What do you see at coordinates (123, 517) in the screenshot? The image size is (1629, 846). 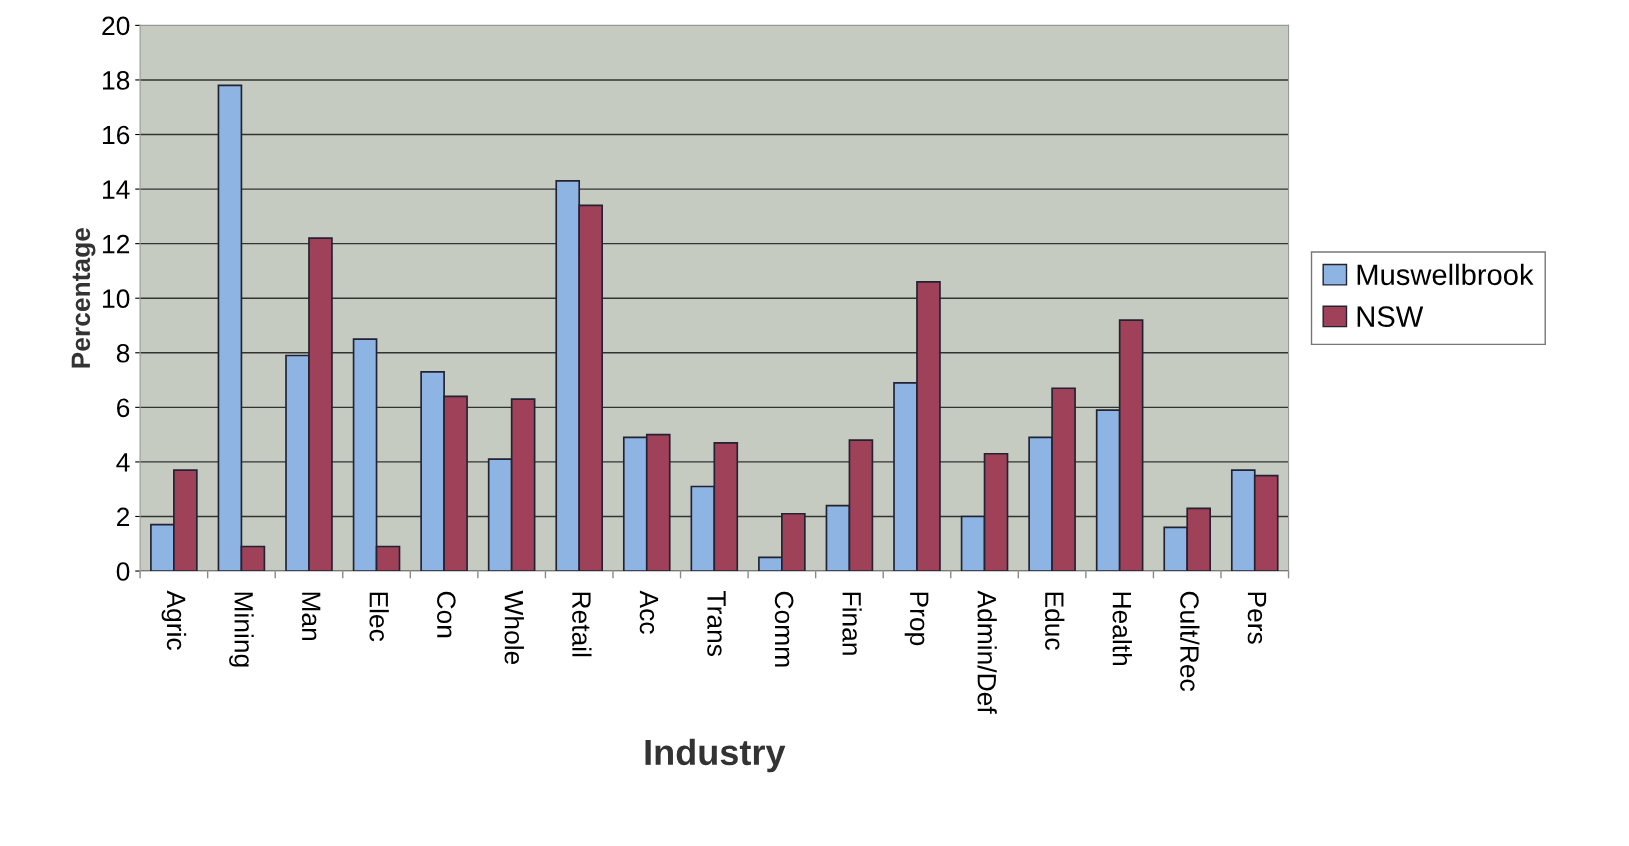 I see `y-tick-label: 2` at bounding box center [123, 517].